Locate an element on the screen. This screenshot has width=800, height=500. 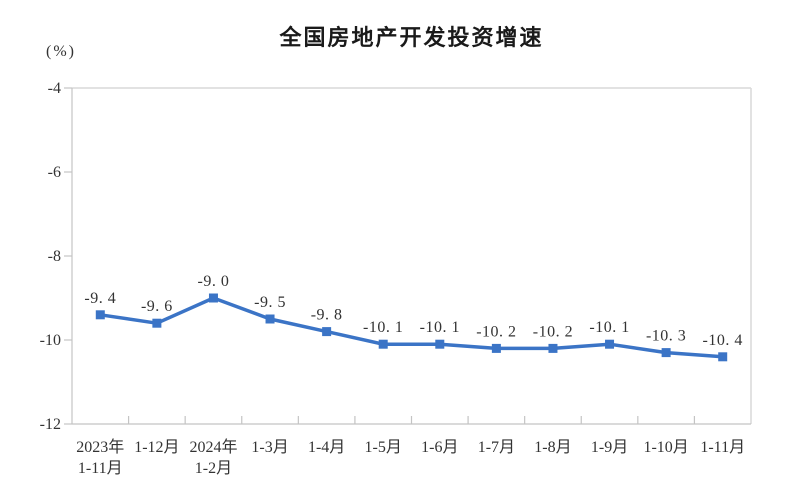
x-category-label: 2023年 1-11月 is located at coordinates (100, 457).